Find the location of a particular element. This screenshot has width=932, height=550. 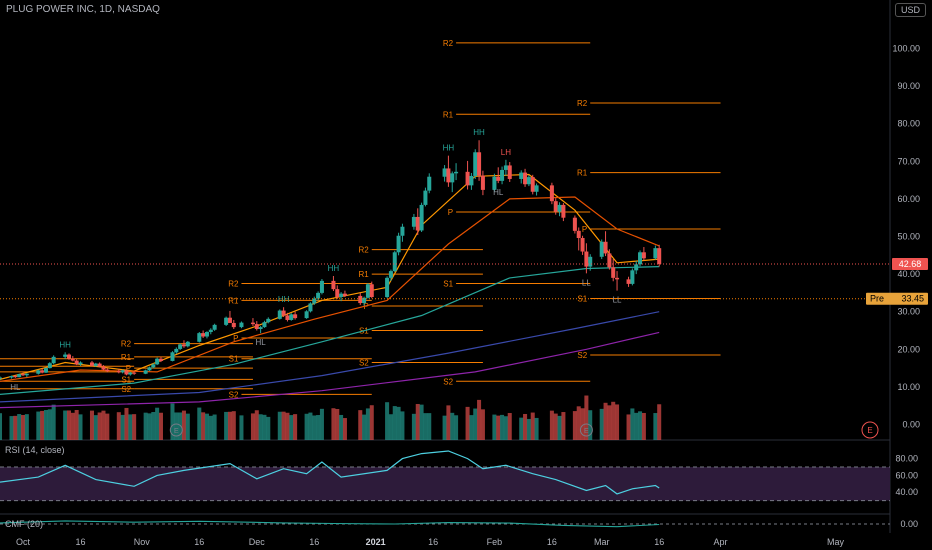

symbol-title: PLUG POWER INC, 1D, NASDAQ is located at coordinates (83, 9).